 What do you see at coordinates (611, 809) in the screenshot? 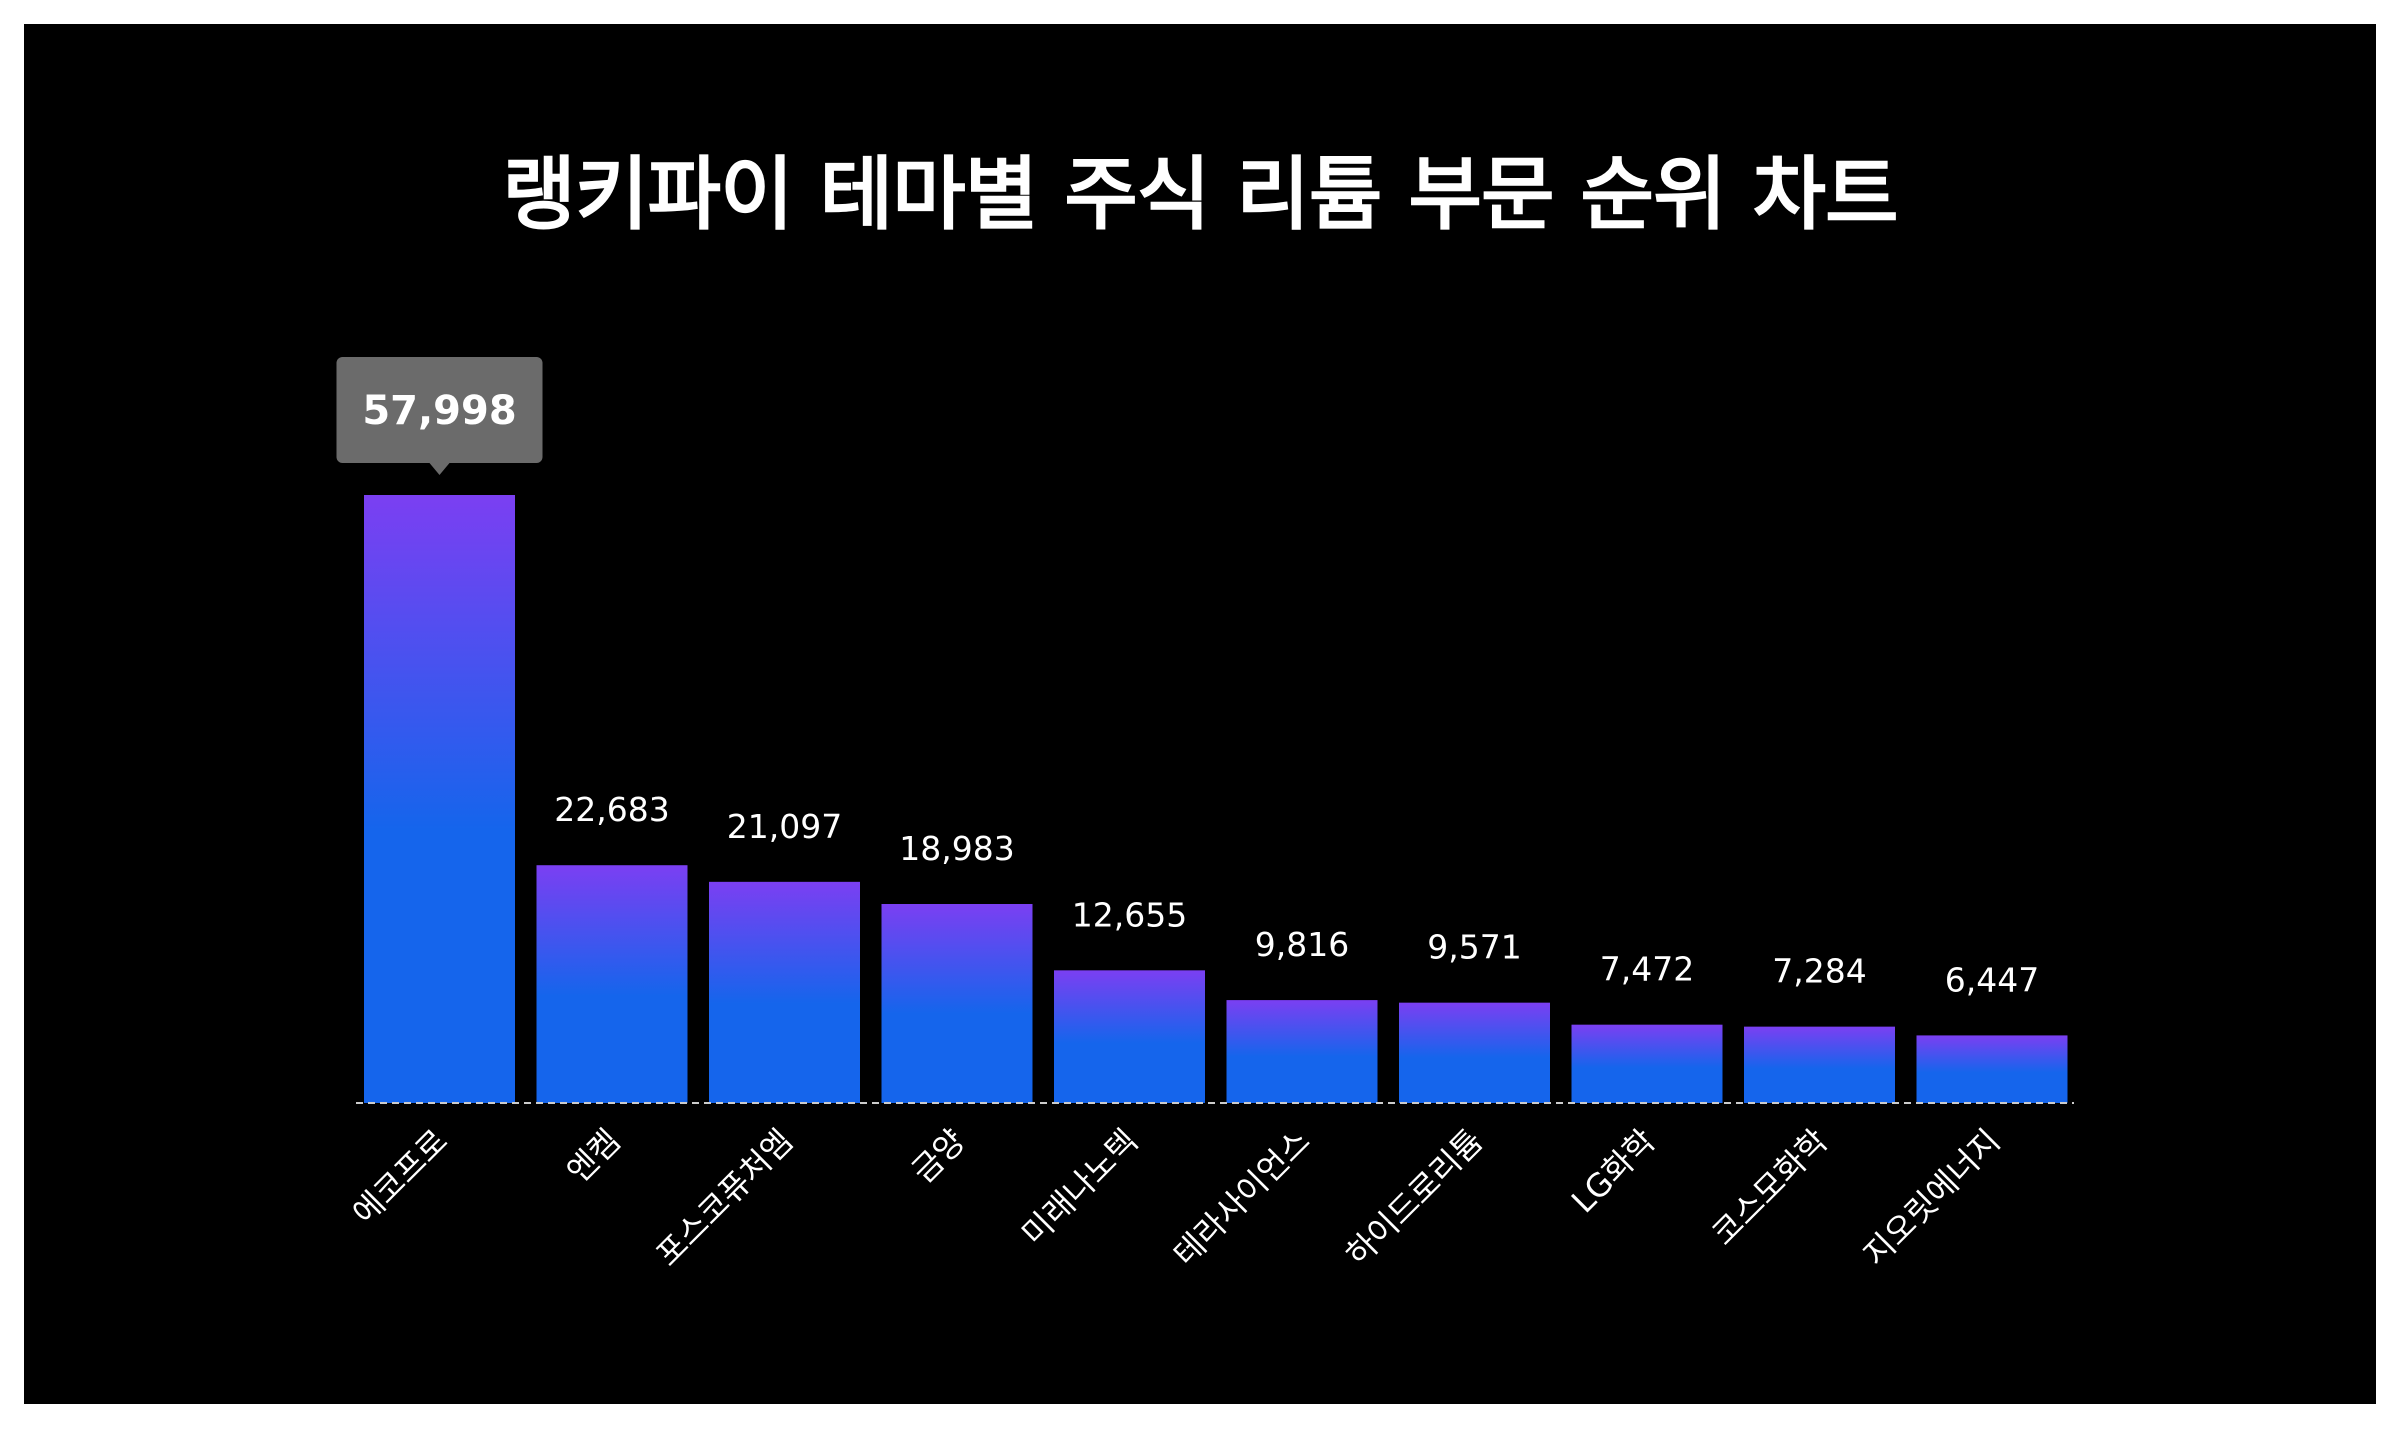
I see `data-label: 22,683` at bounding box center [611, 809].